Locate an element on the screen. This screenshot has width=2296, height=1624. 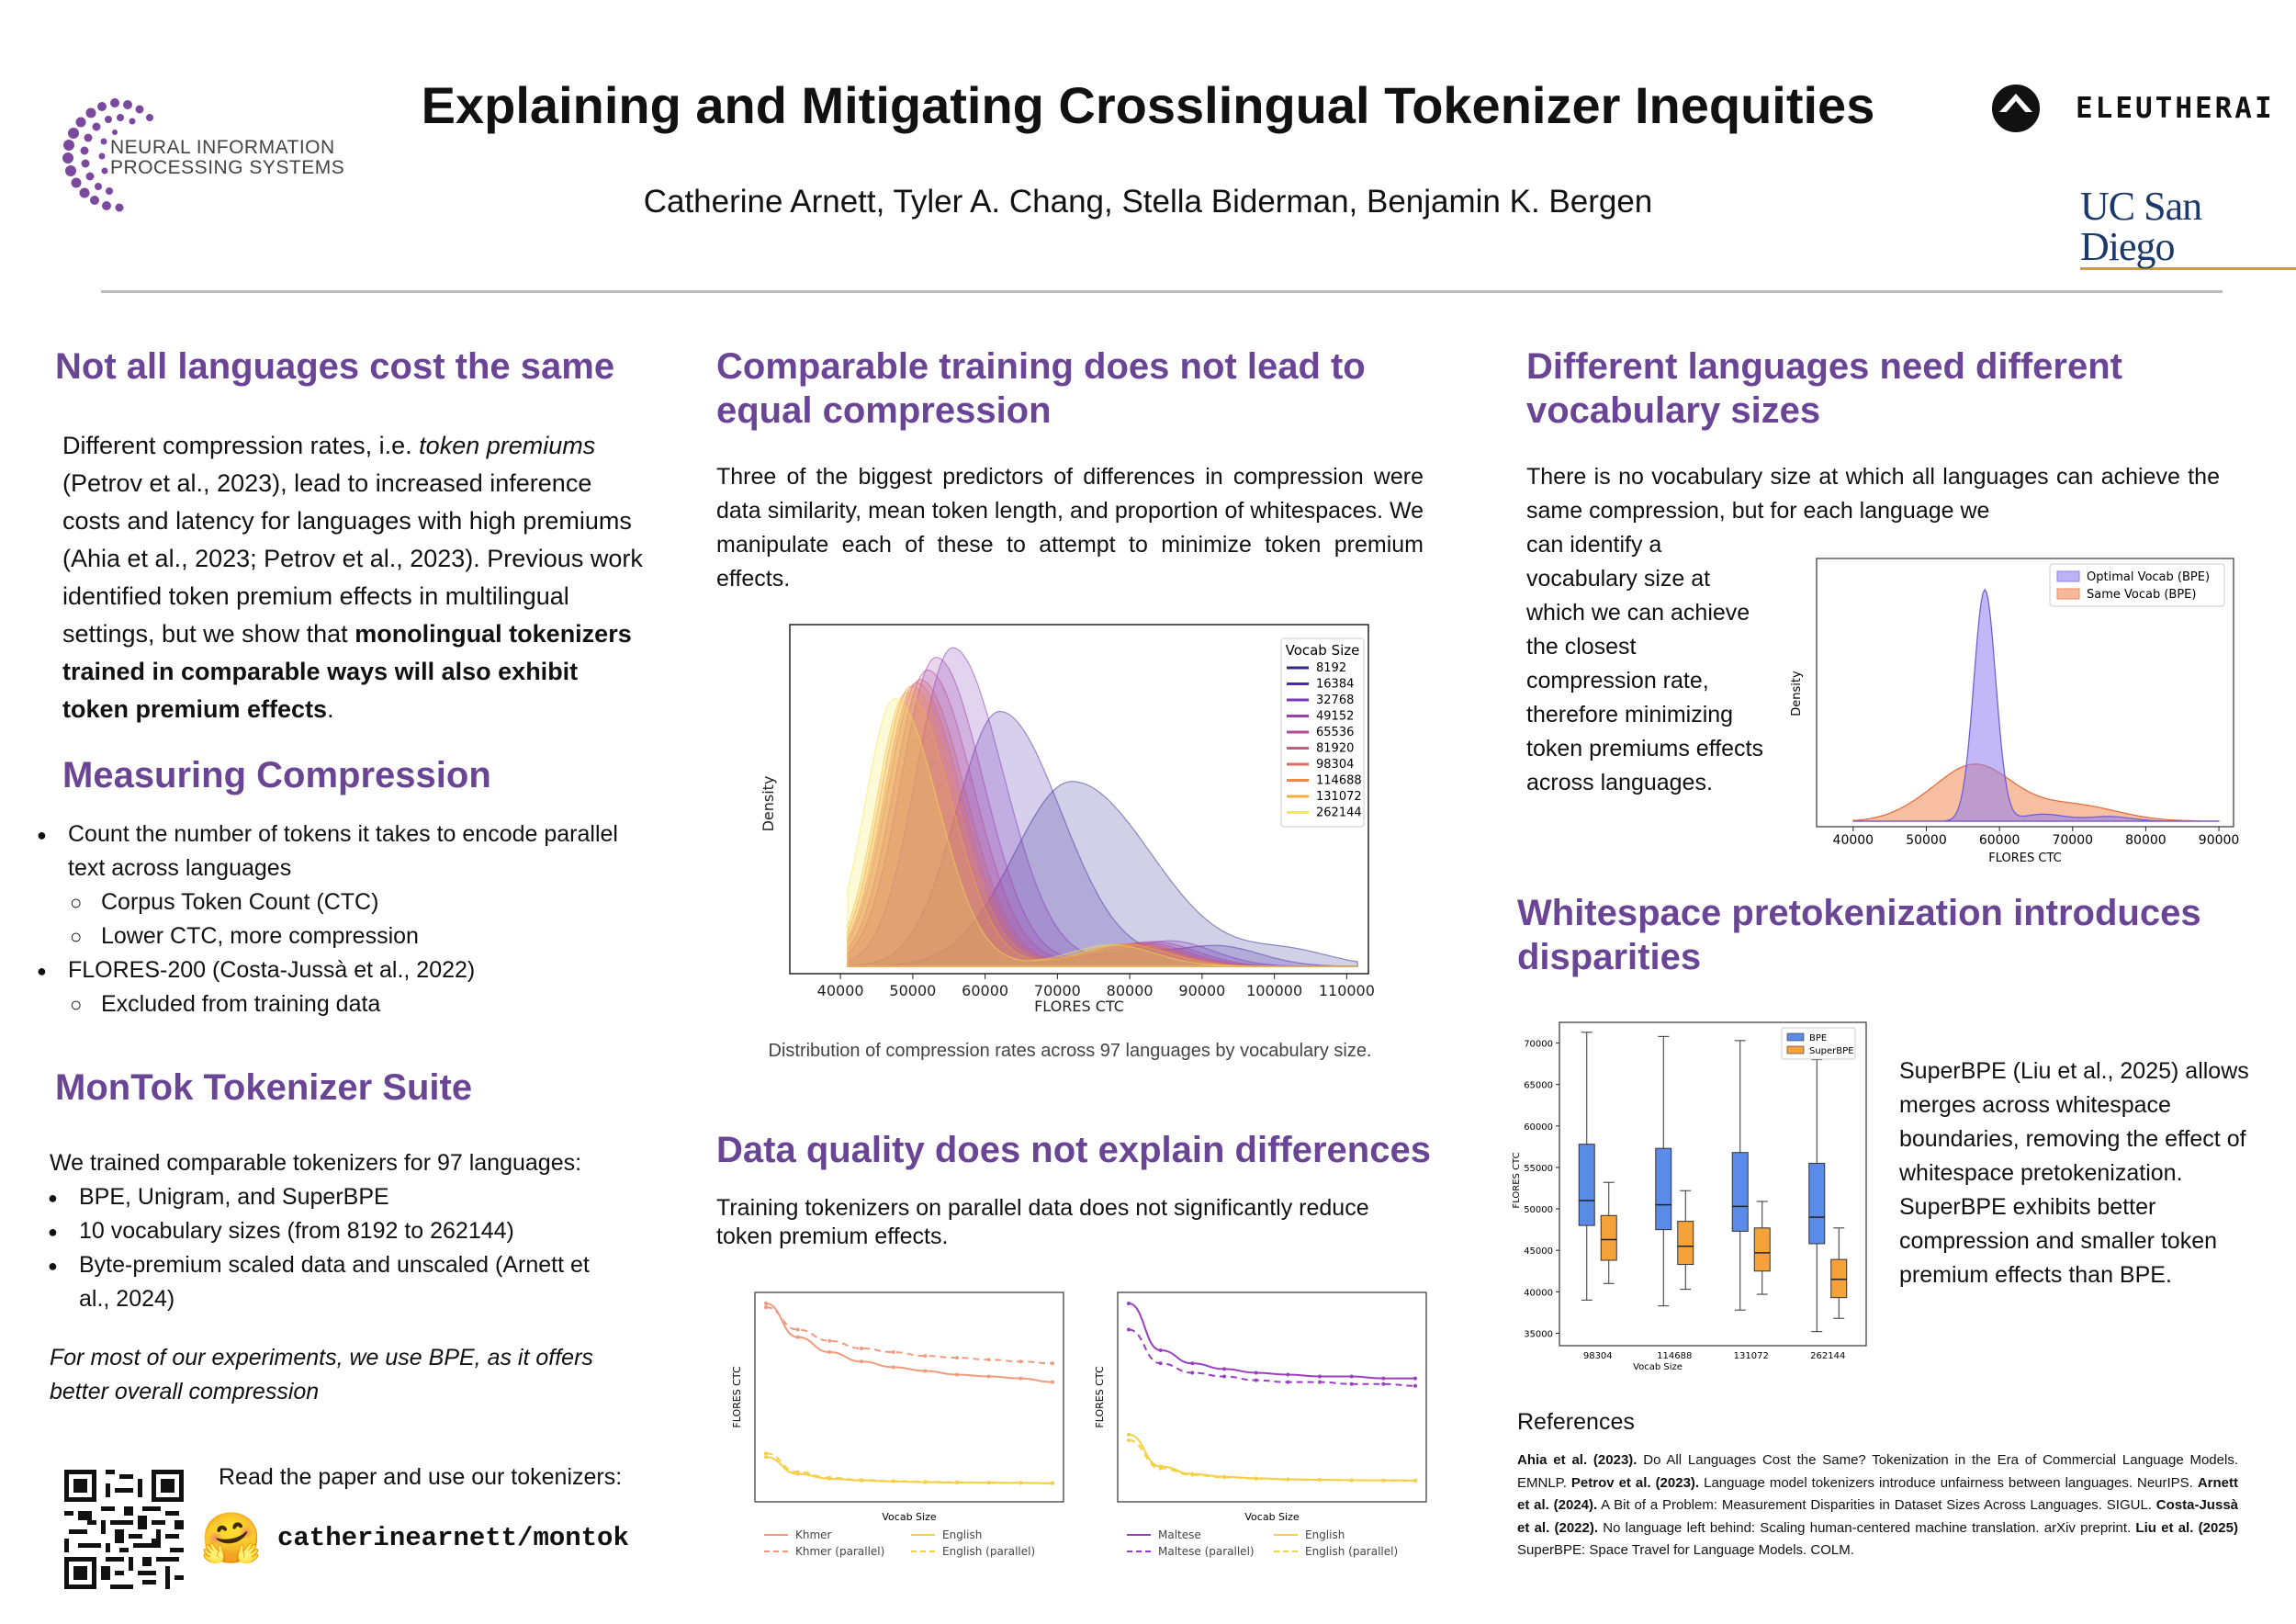
x-tick-label: 60000 is located at coordinates (2000, 840).